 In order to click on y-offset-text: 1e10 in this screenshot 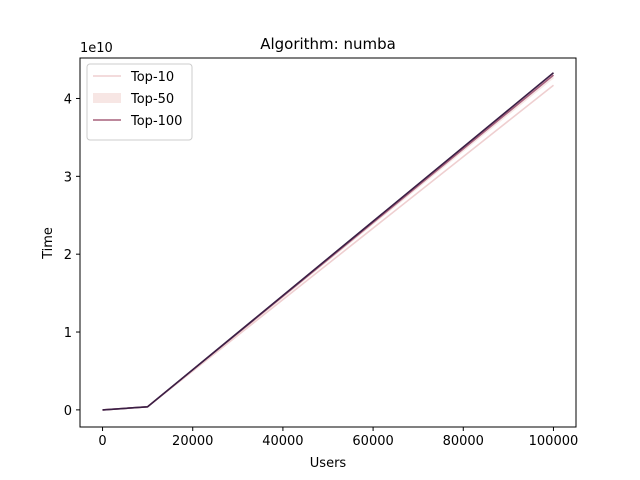, I will do `click(96, 48)`.